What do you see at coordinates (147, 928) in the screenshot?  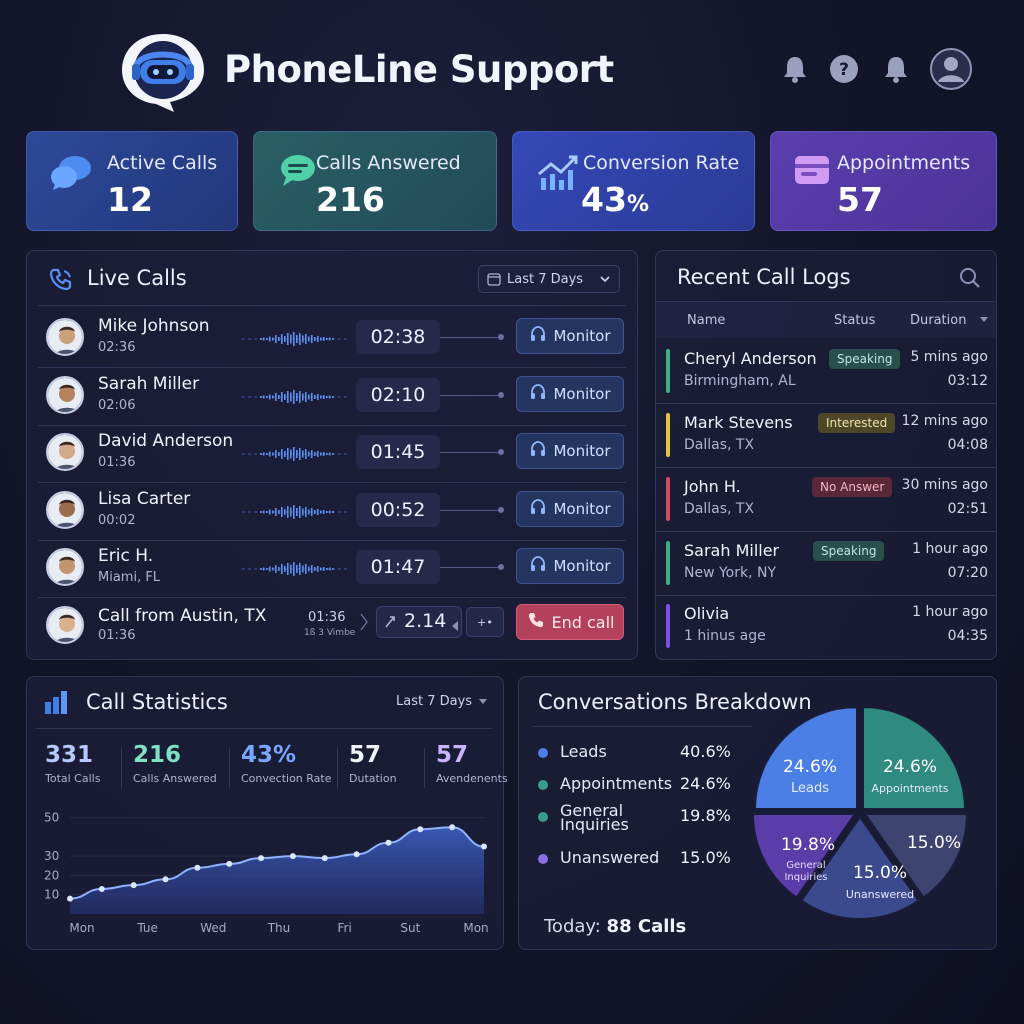 I see `x-tick-label: Tue` at bounding box center [147, 928].